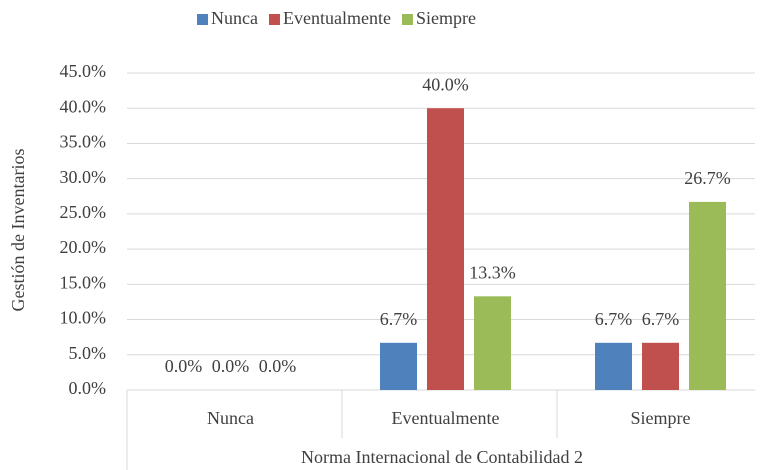  What do you see at coordinates (83, 247) in the screenshot?
I see `y-tick-label: 20.0%` at bounding box center [83, 247].